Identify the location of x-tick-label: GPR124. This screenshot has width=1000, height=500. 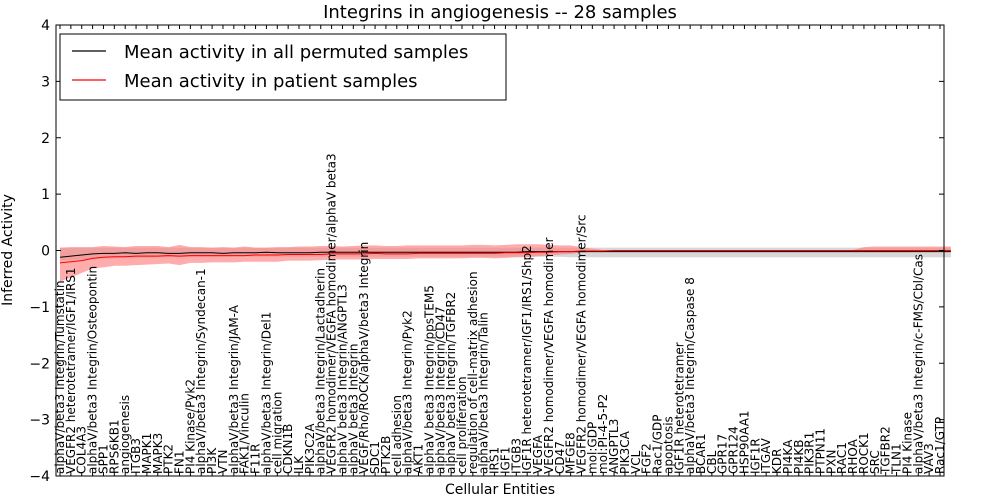
(734, 450).